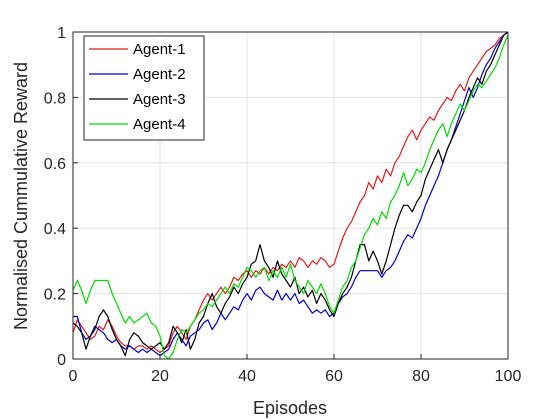 The height and width of the screenshot is (420, 560). What do you see at coordinates (159, 99) in the screenshot?
I see `legend-label-agent-3: Agent-3` at bounding box center [159, 99].